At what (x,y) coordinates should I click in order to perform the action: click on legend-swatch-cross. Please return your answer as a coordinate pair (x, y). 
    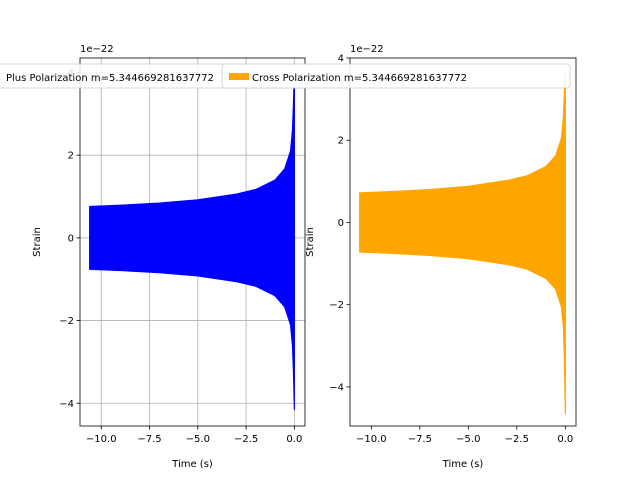
    Looking at the image, I should click on (239, 76).